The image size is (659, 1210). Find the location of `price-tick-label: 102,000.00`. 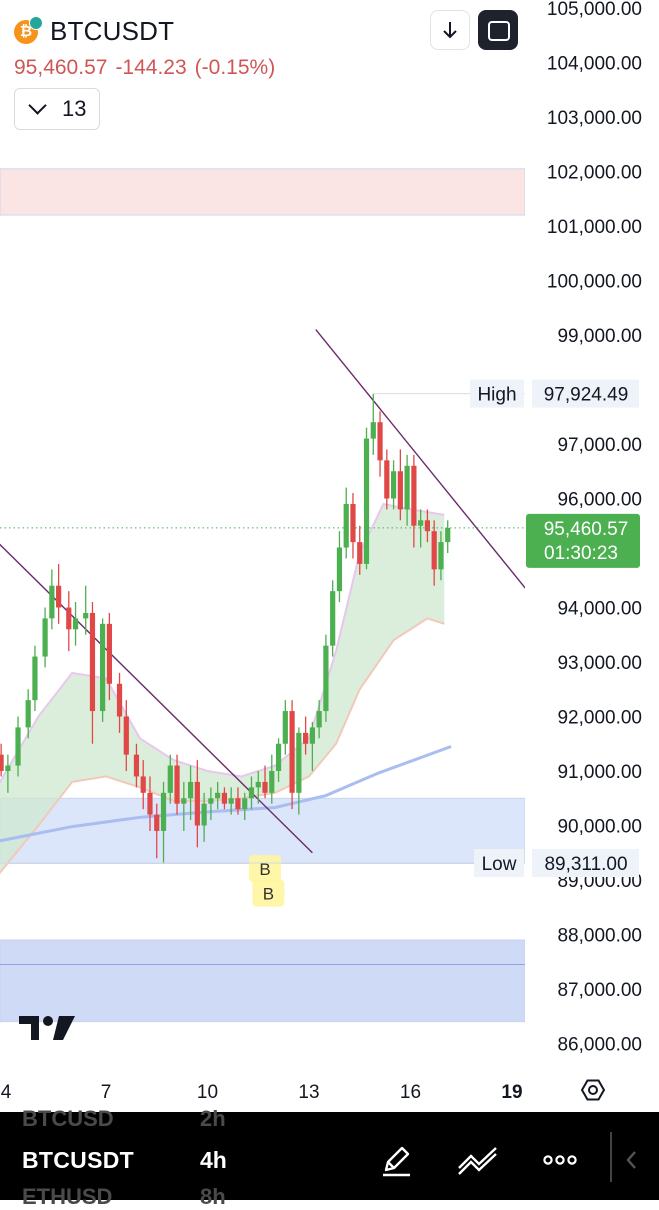

price-tick-label: 102,000.00 is located at coordinates (594, 173).